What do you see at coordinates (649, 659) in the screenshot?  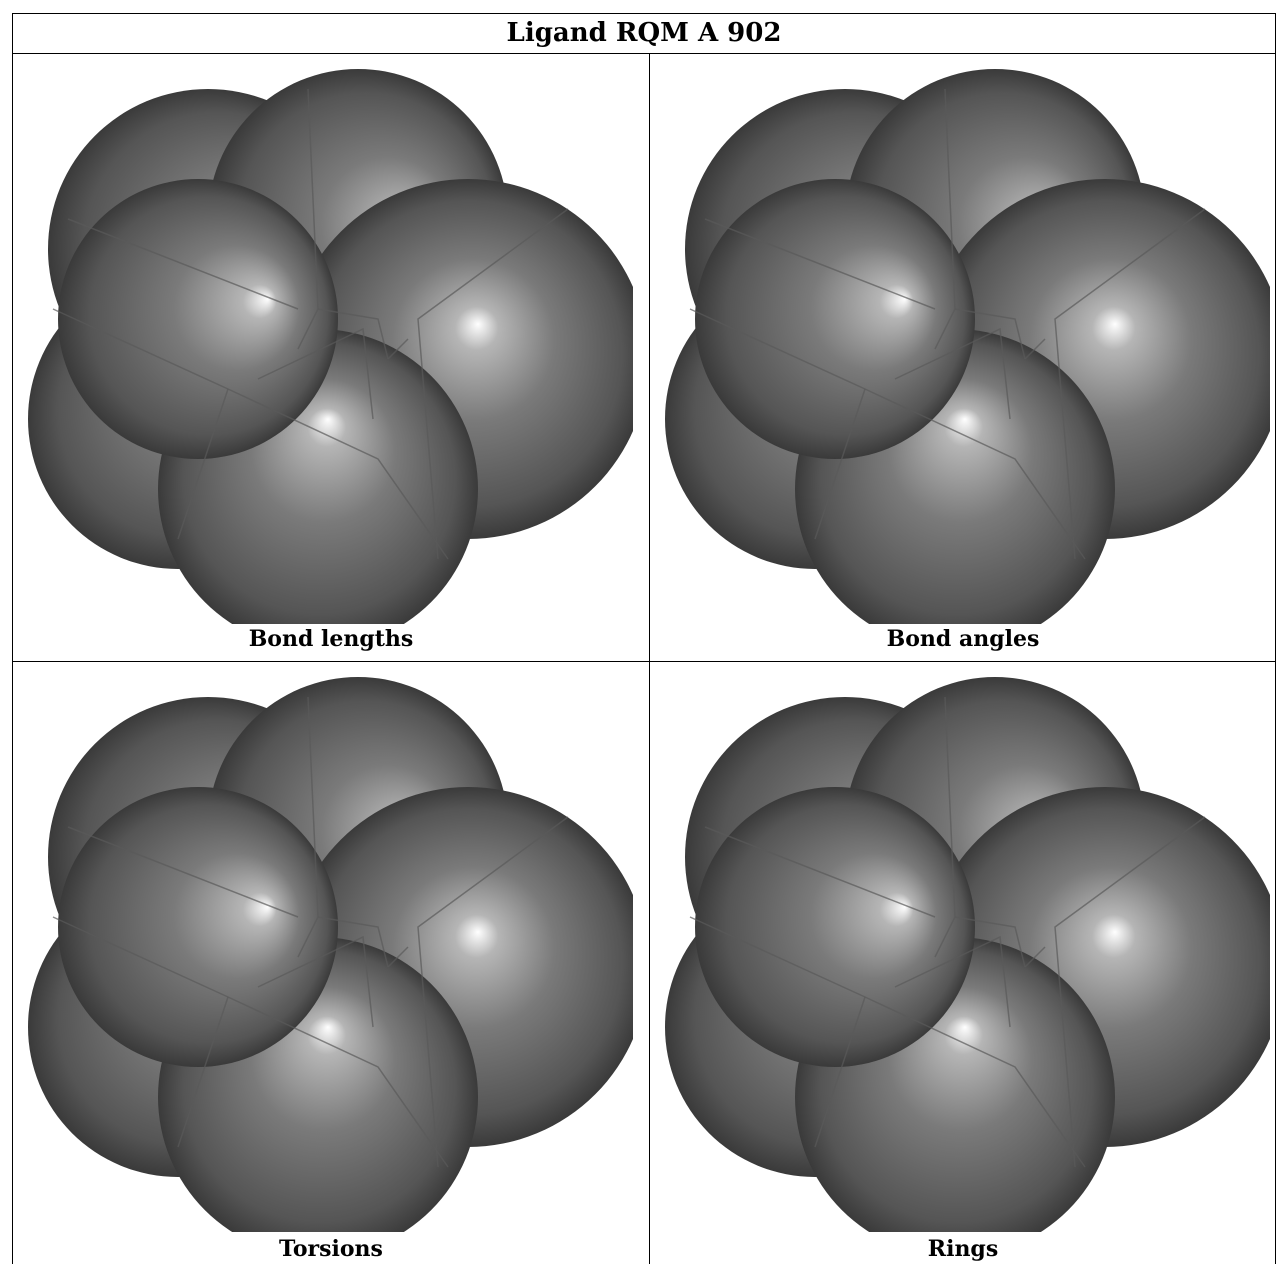 I see `vertical-divider` at bounding box center [649, 659].